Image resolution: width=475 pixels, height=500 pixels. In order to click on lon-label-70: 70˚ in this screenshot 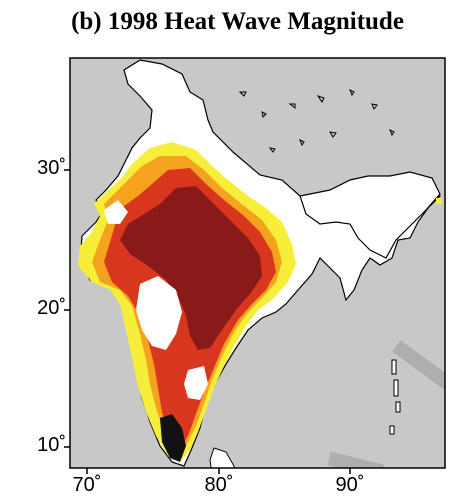, I will do `click(87, 485)`.